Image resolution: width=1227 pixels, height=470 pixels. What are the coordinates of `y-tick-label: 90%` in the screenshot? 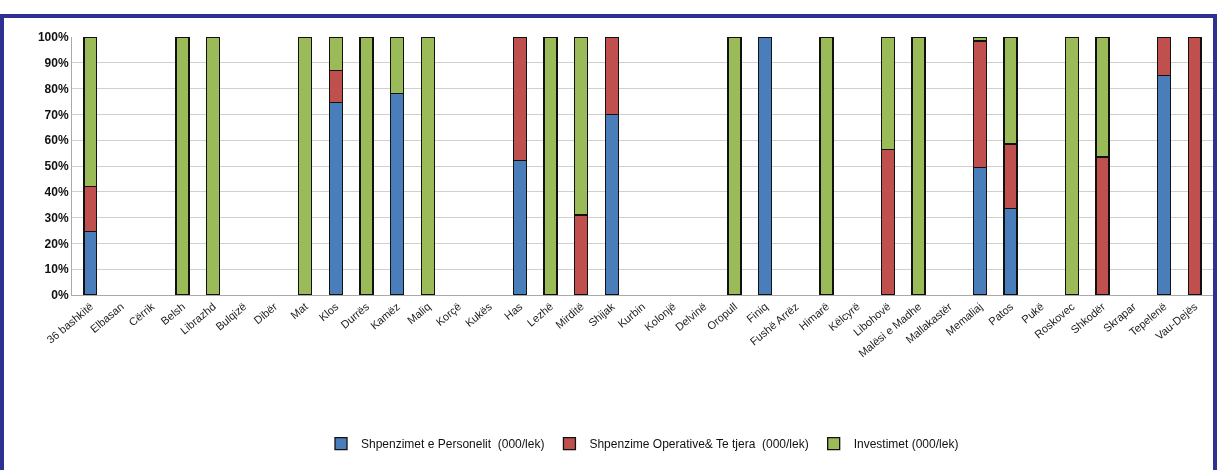 It's located at (56, 63).